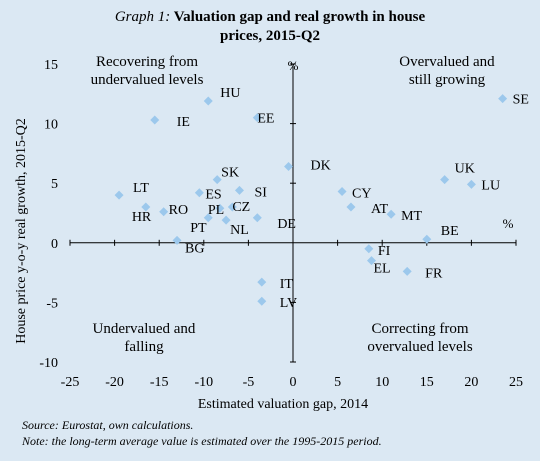 This screenshot has width=540, height=461. What do you see at coordinates (382, 382) in the screenshot?
I see `x-tick-label: 10` at bounding box center [382, 382].